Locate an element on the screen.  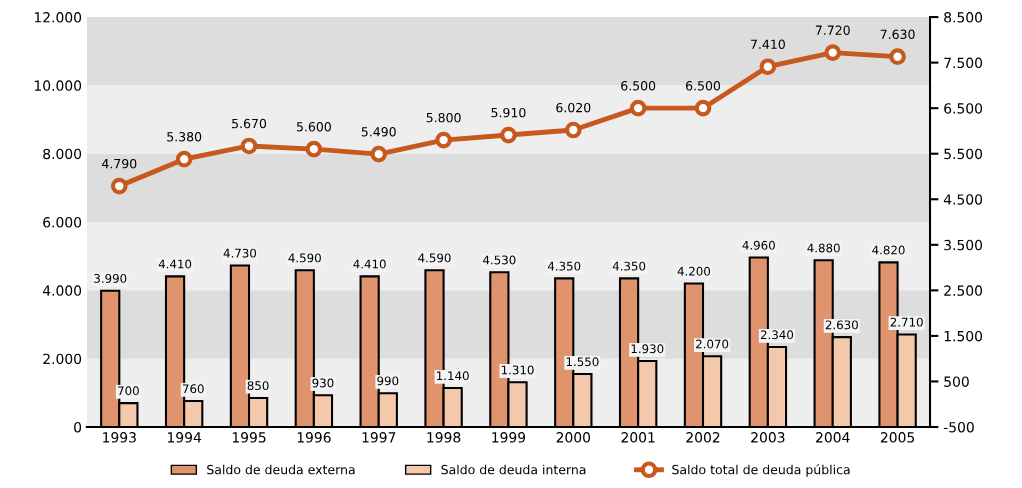
data-label: 7.630 is located at coordinates (897, 34).